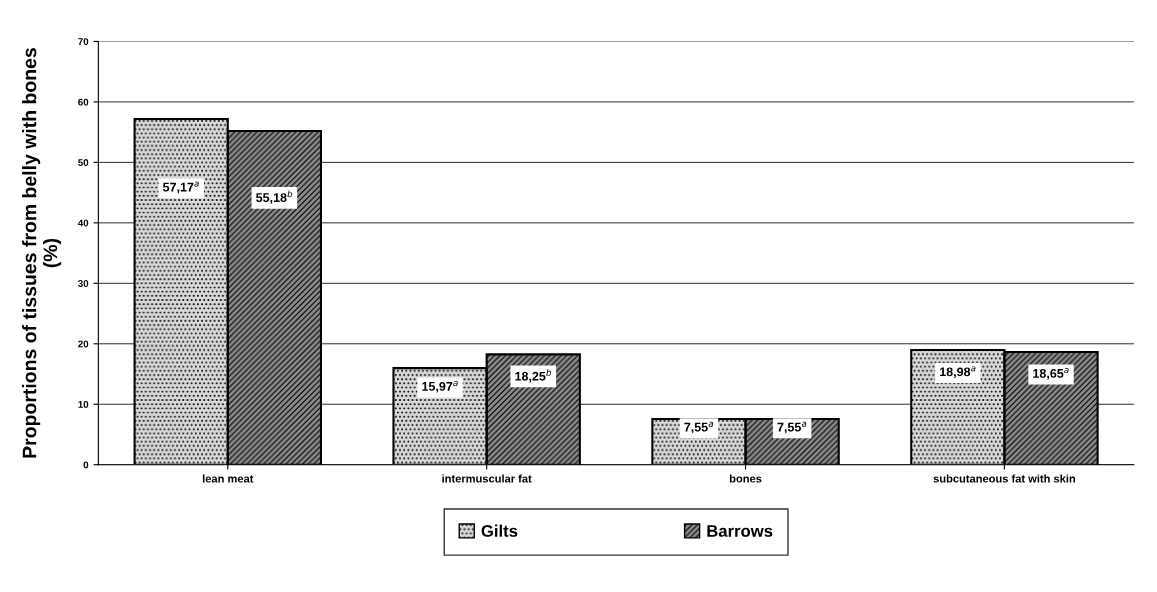 The height and width of the screenshot is (592, 1157). Describe the element at coordinates (440, 387) in the screenshot. I see `data-label: 15,97$^{a}$` at that location.